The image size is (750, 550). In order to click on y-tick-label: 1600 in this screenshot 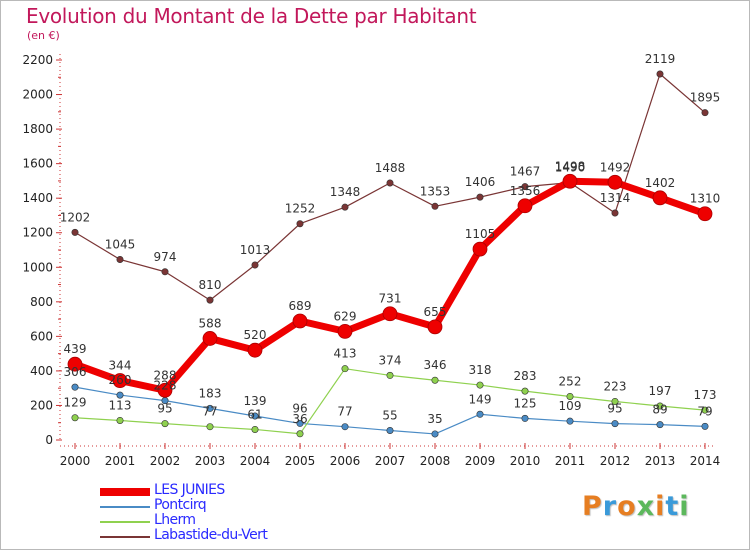, I will do `click(37, 164)`.